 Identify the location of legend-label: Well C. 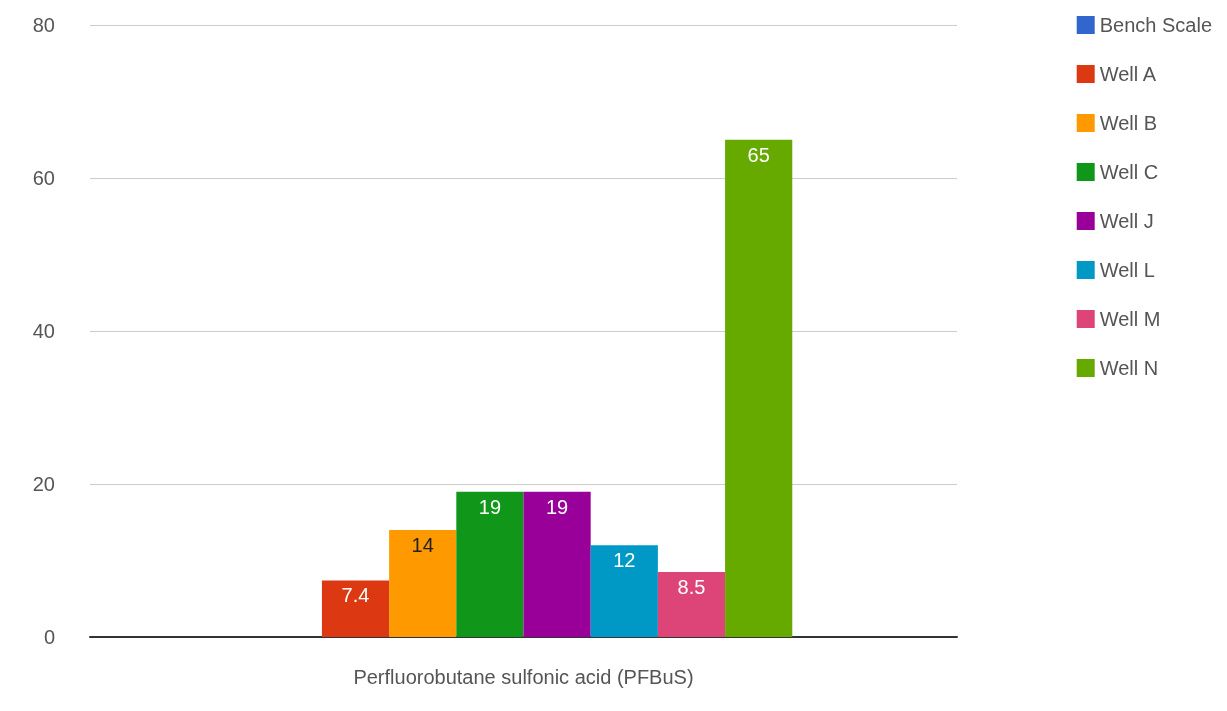
(1129, 172).